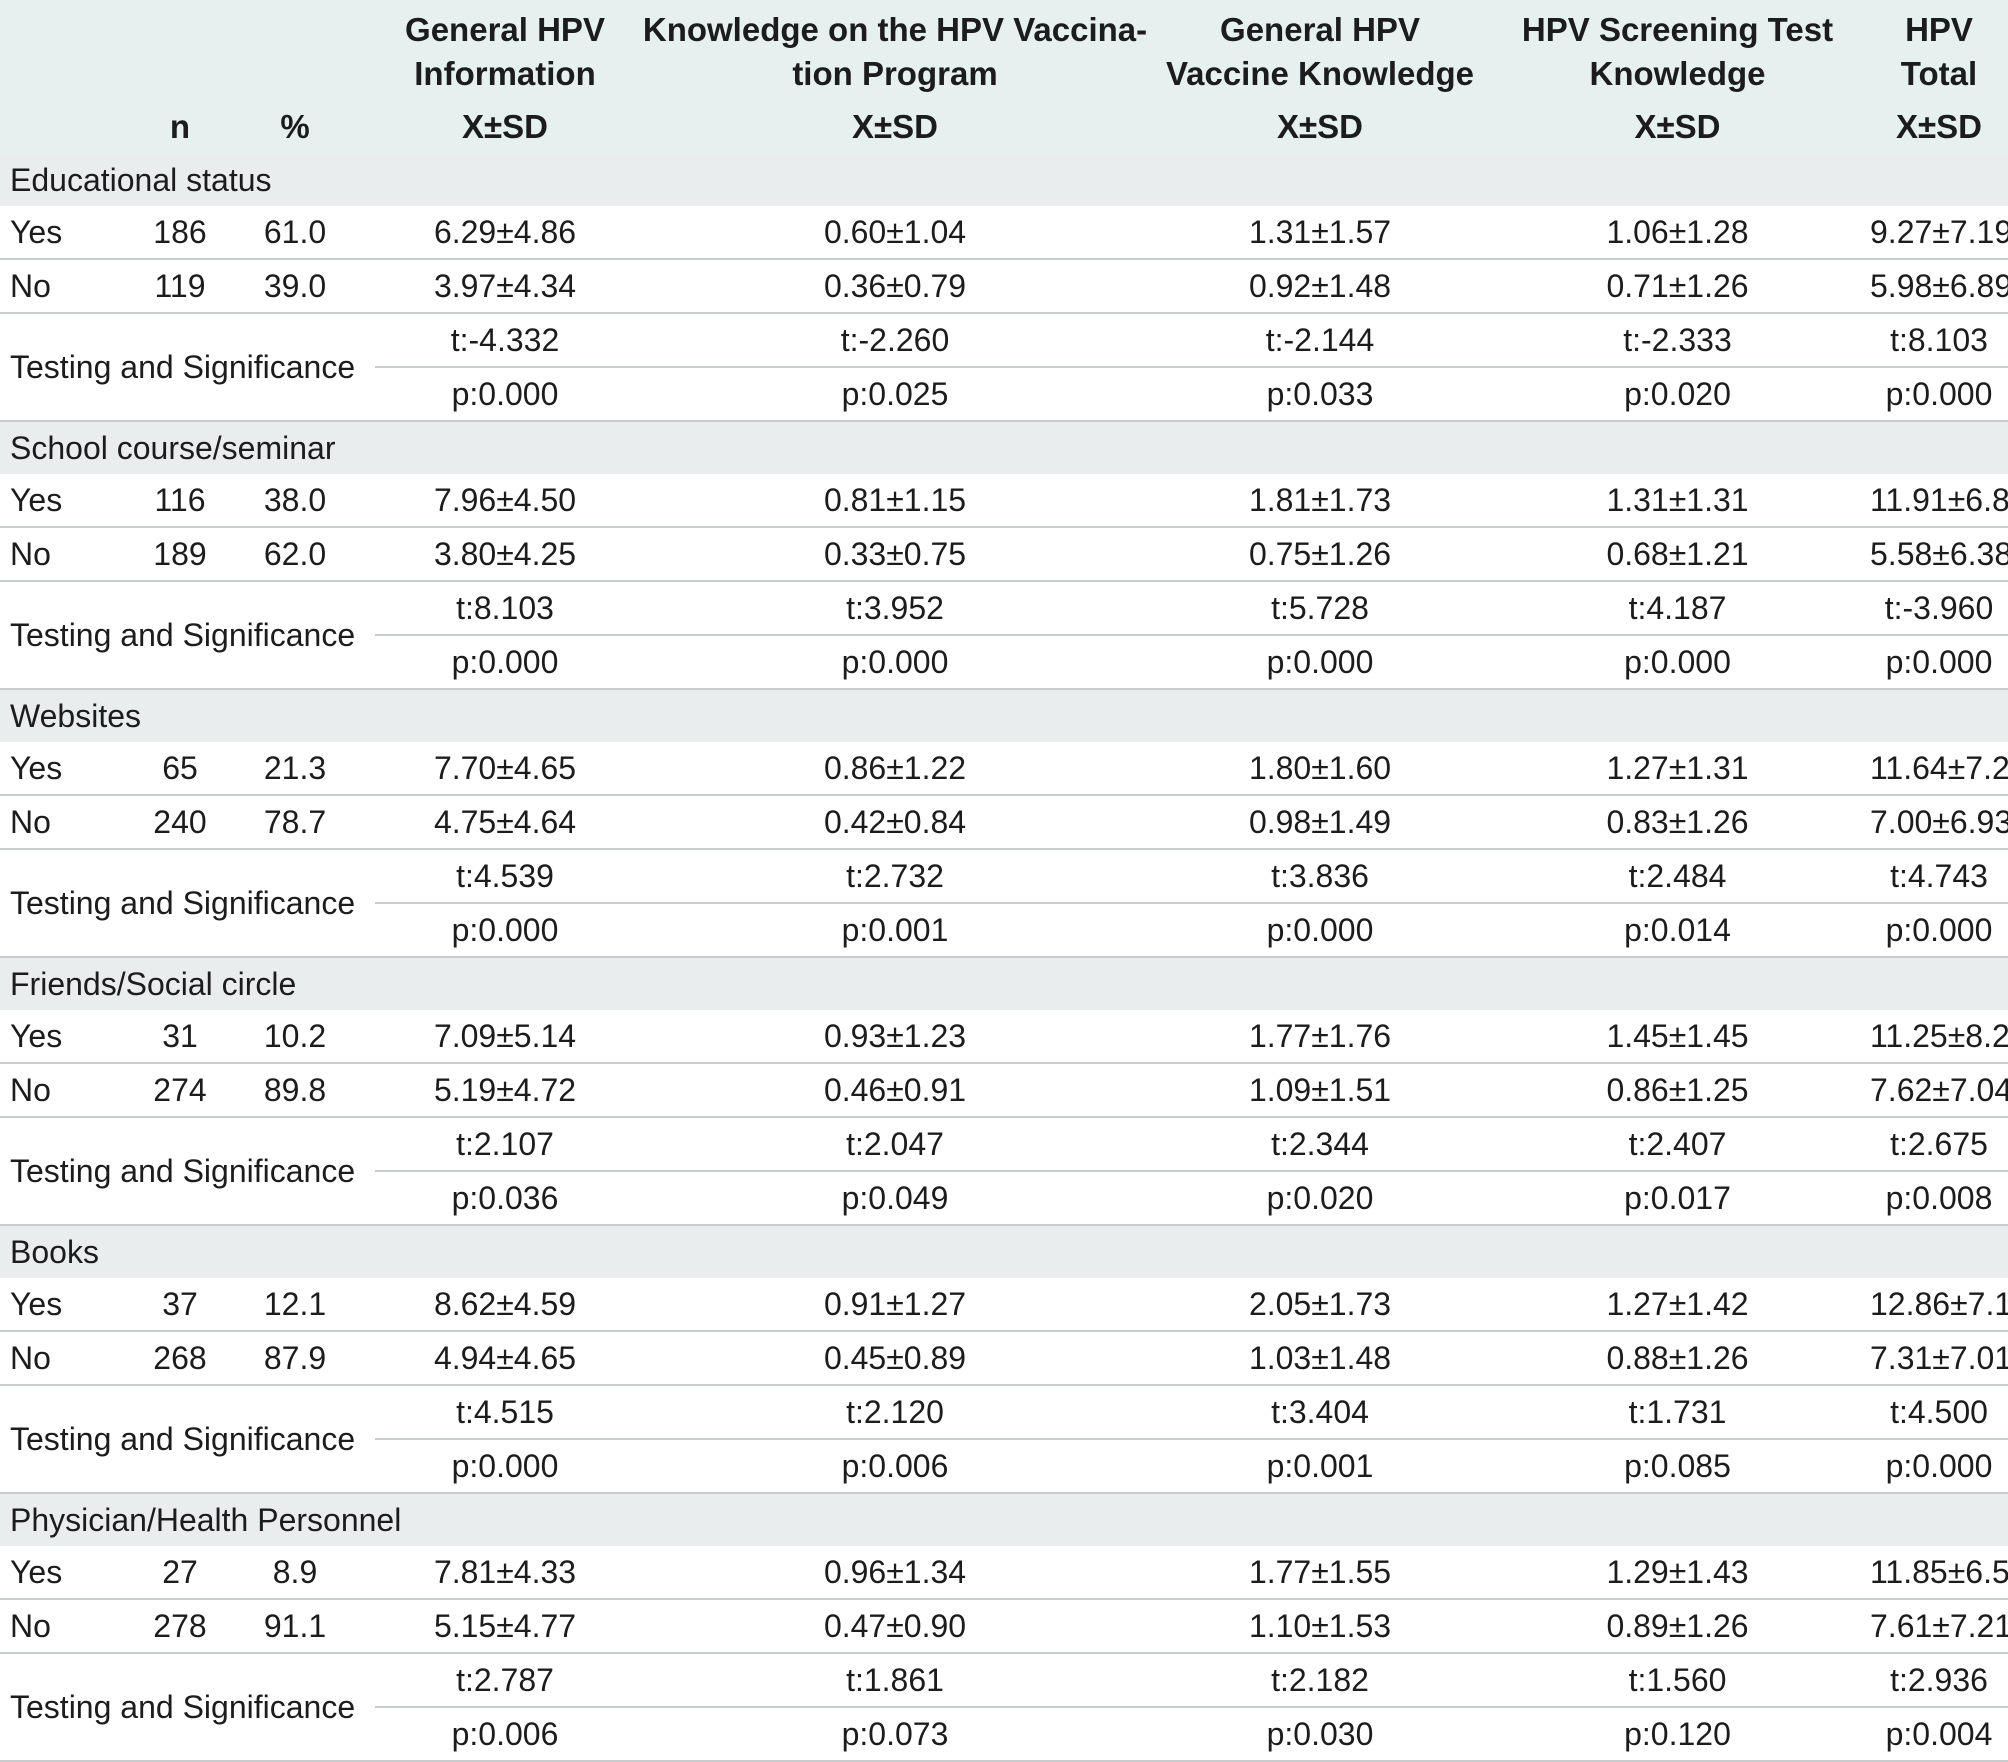 This screenshot has height=1762, width=2008. I want to click on row-value: 2.05±1.73, so click(1320, 1305).